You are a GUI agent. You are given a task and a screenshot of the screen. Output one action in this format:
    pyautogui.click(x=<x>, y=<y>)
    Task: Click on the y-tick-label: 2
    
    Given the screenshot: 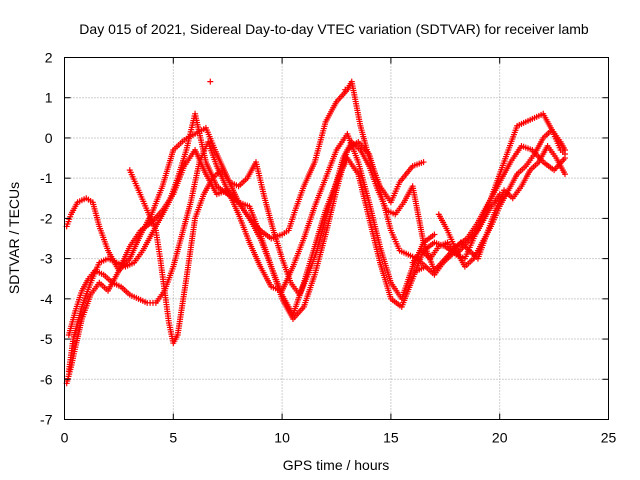 What is the action you would take?
    pyautogui.click(x=49, y=58)
    